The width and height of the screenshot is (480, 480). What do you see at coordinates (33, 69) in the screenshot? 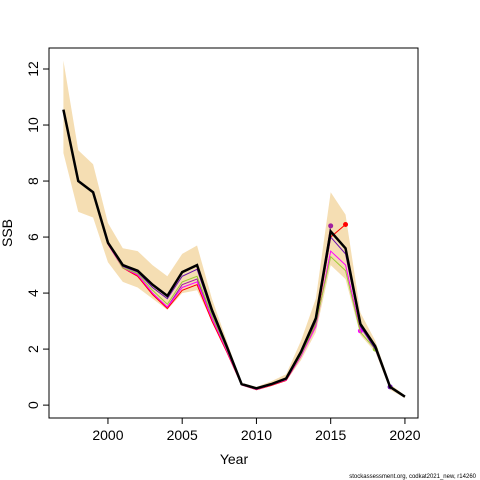
I see `y-tick-label: 12` at bounding box center [33, 69].